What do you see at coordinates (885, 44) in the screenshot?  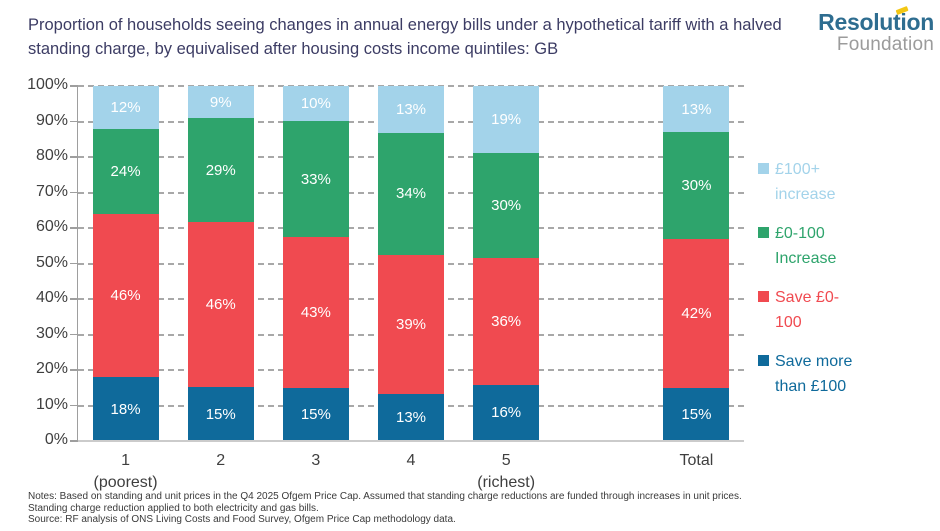 I see `logo-foundation: Foundation` at bounding box center [885, 44].